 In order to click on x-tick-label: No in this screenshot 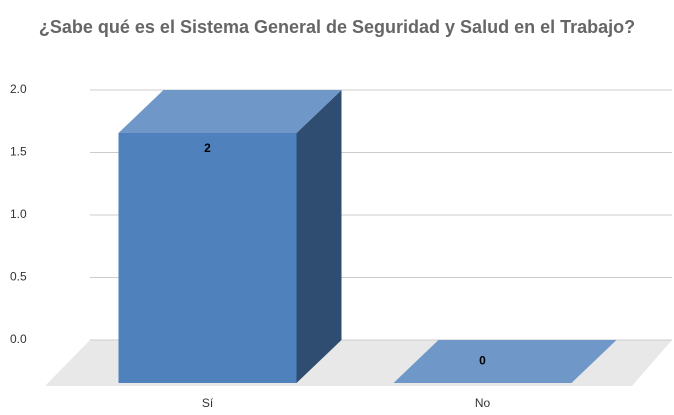, I will do `click(483, 403)`.